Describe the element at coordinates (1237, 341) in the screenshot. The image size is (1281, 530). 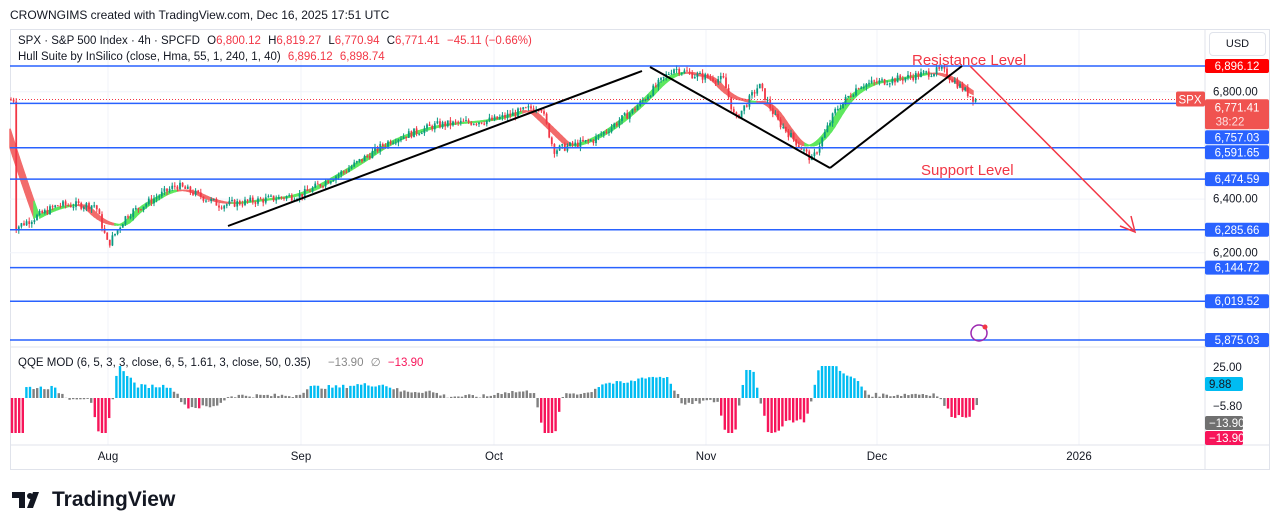
I see `level-price-label: 5,875.03` at that location.